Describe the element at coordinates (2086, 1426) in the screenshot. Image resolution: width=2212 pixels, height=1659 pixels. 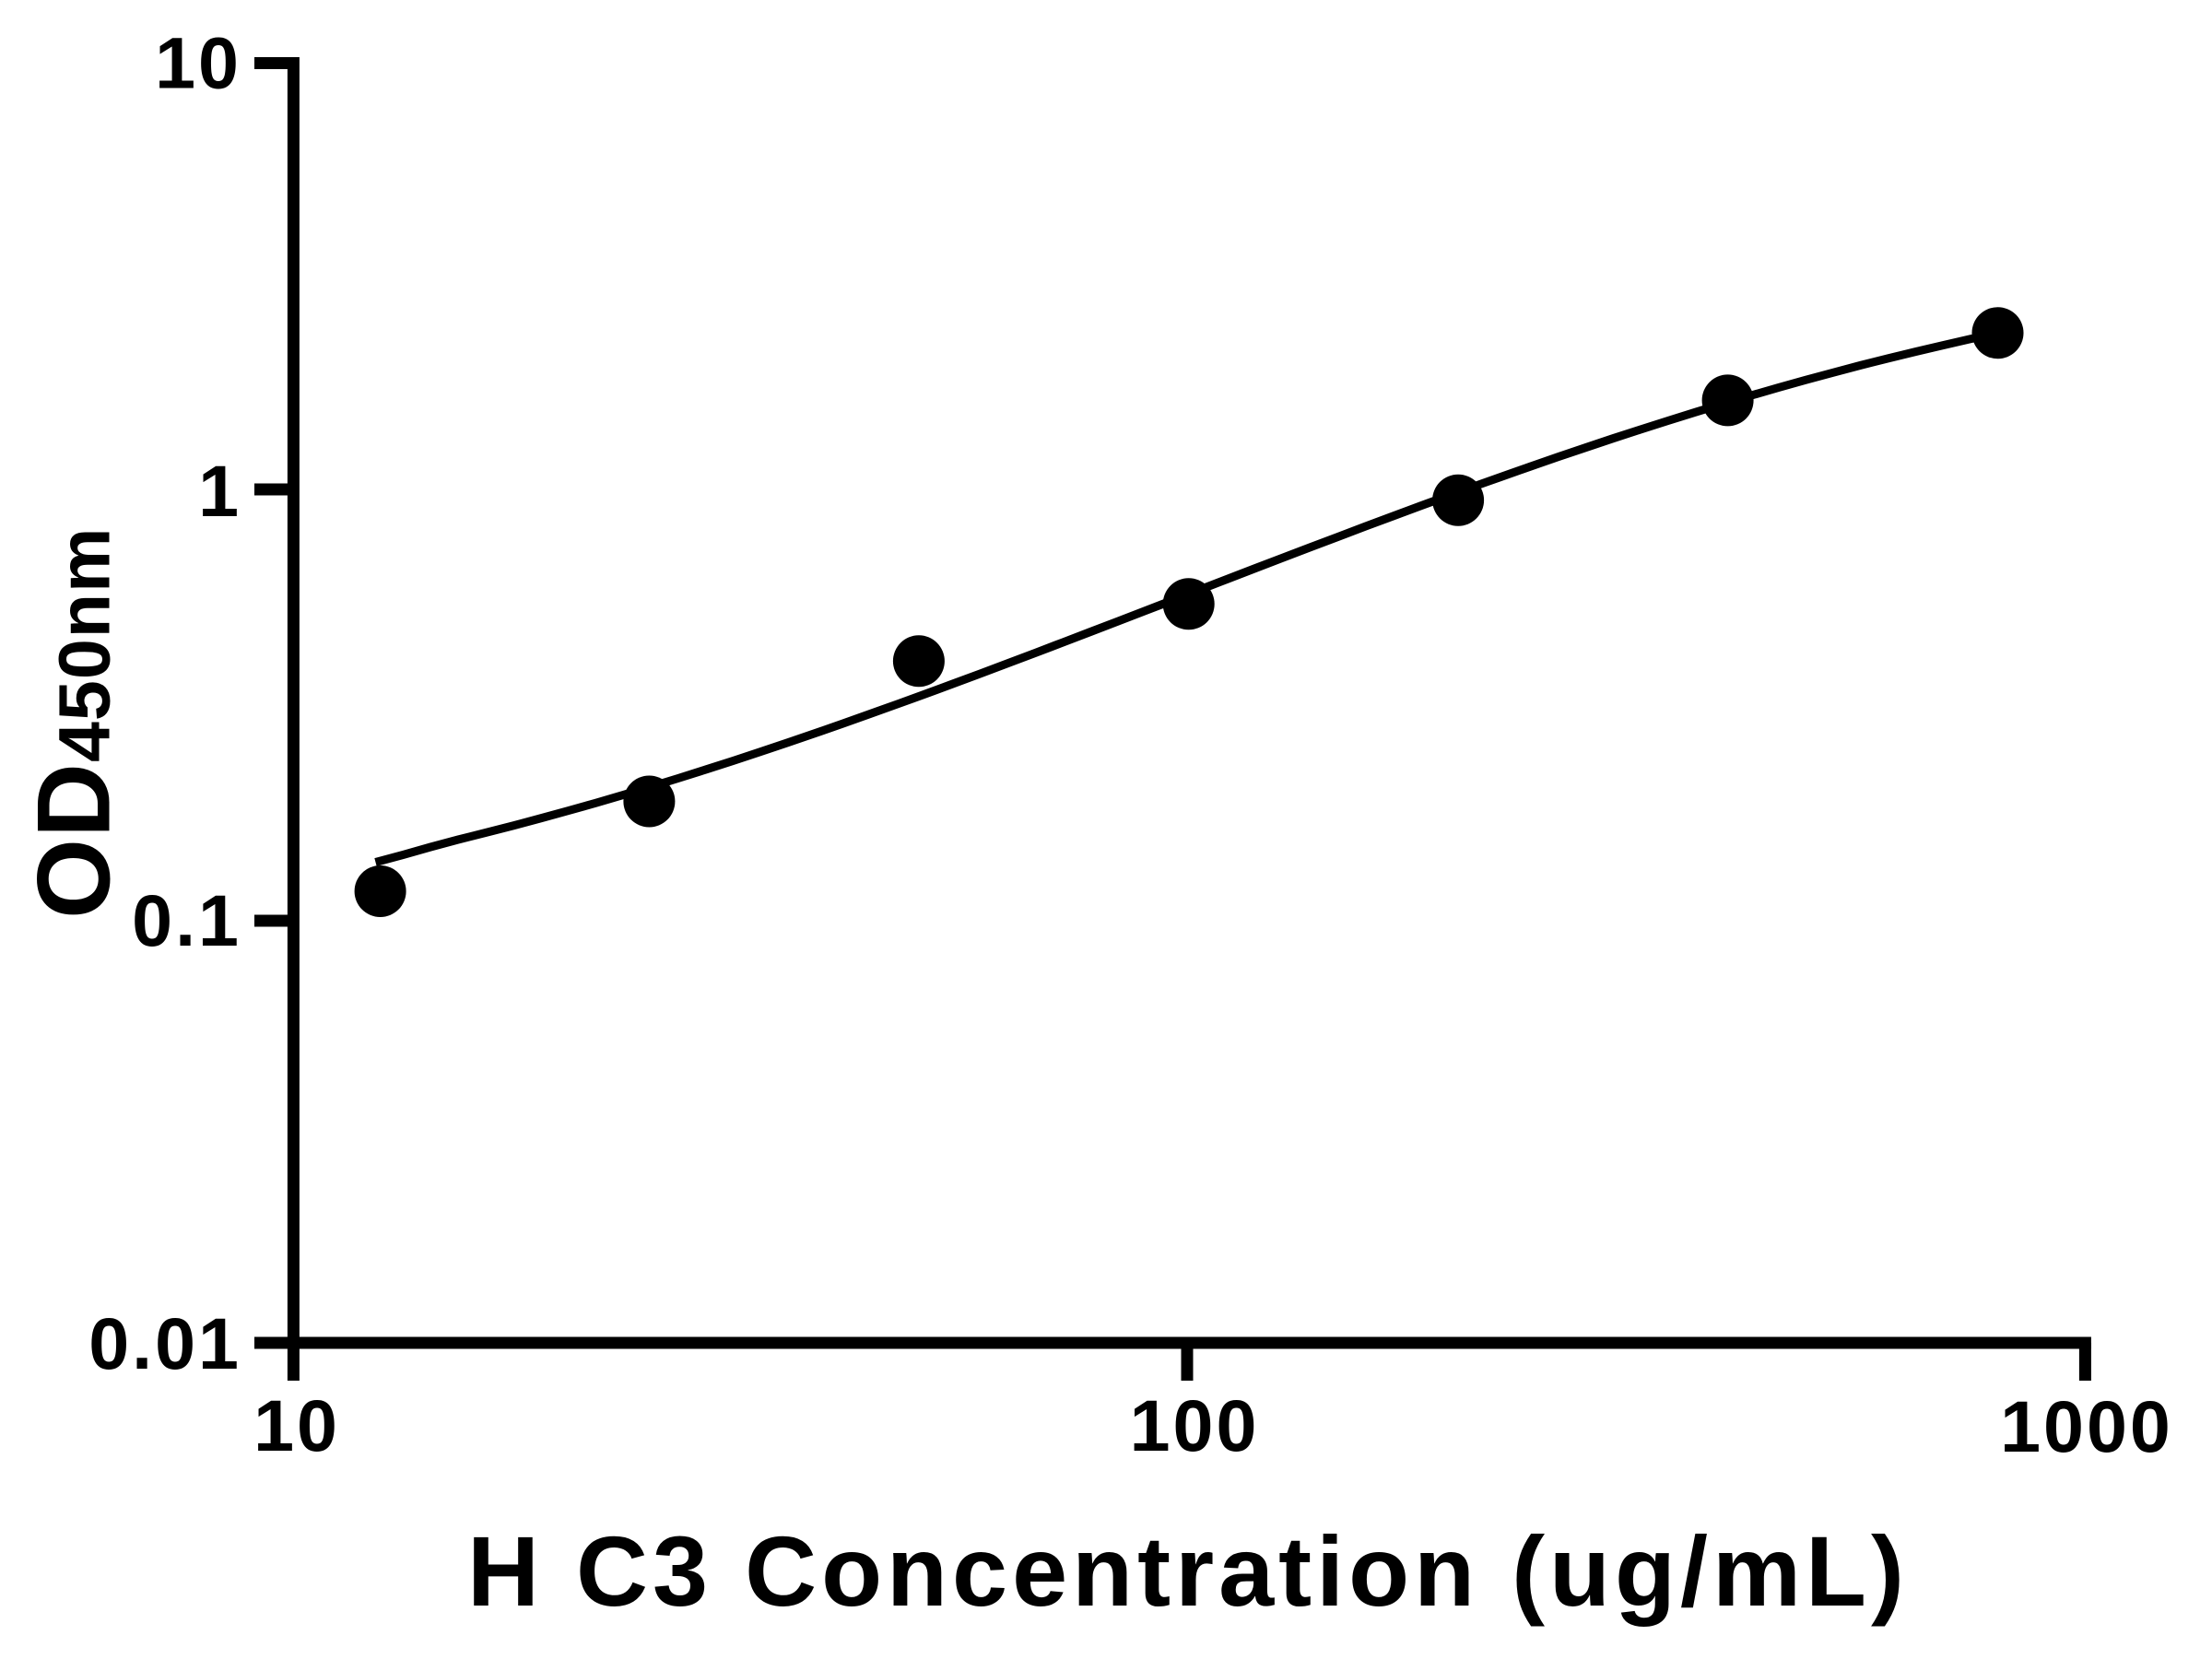
I see `svg-text: 1000` at that location.